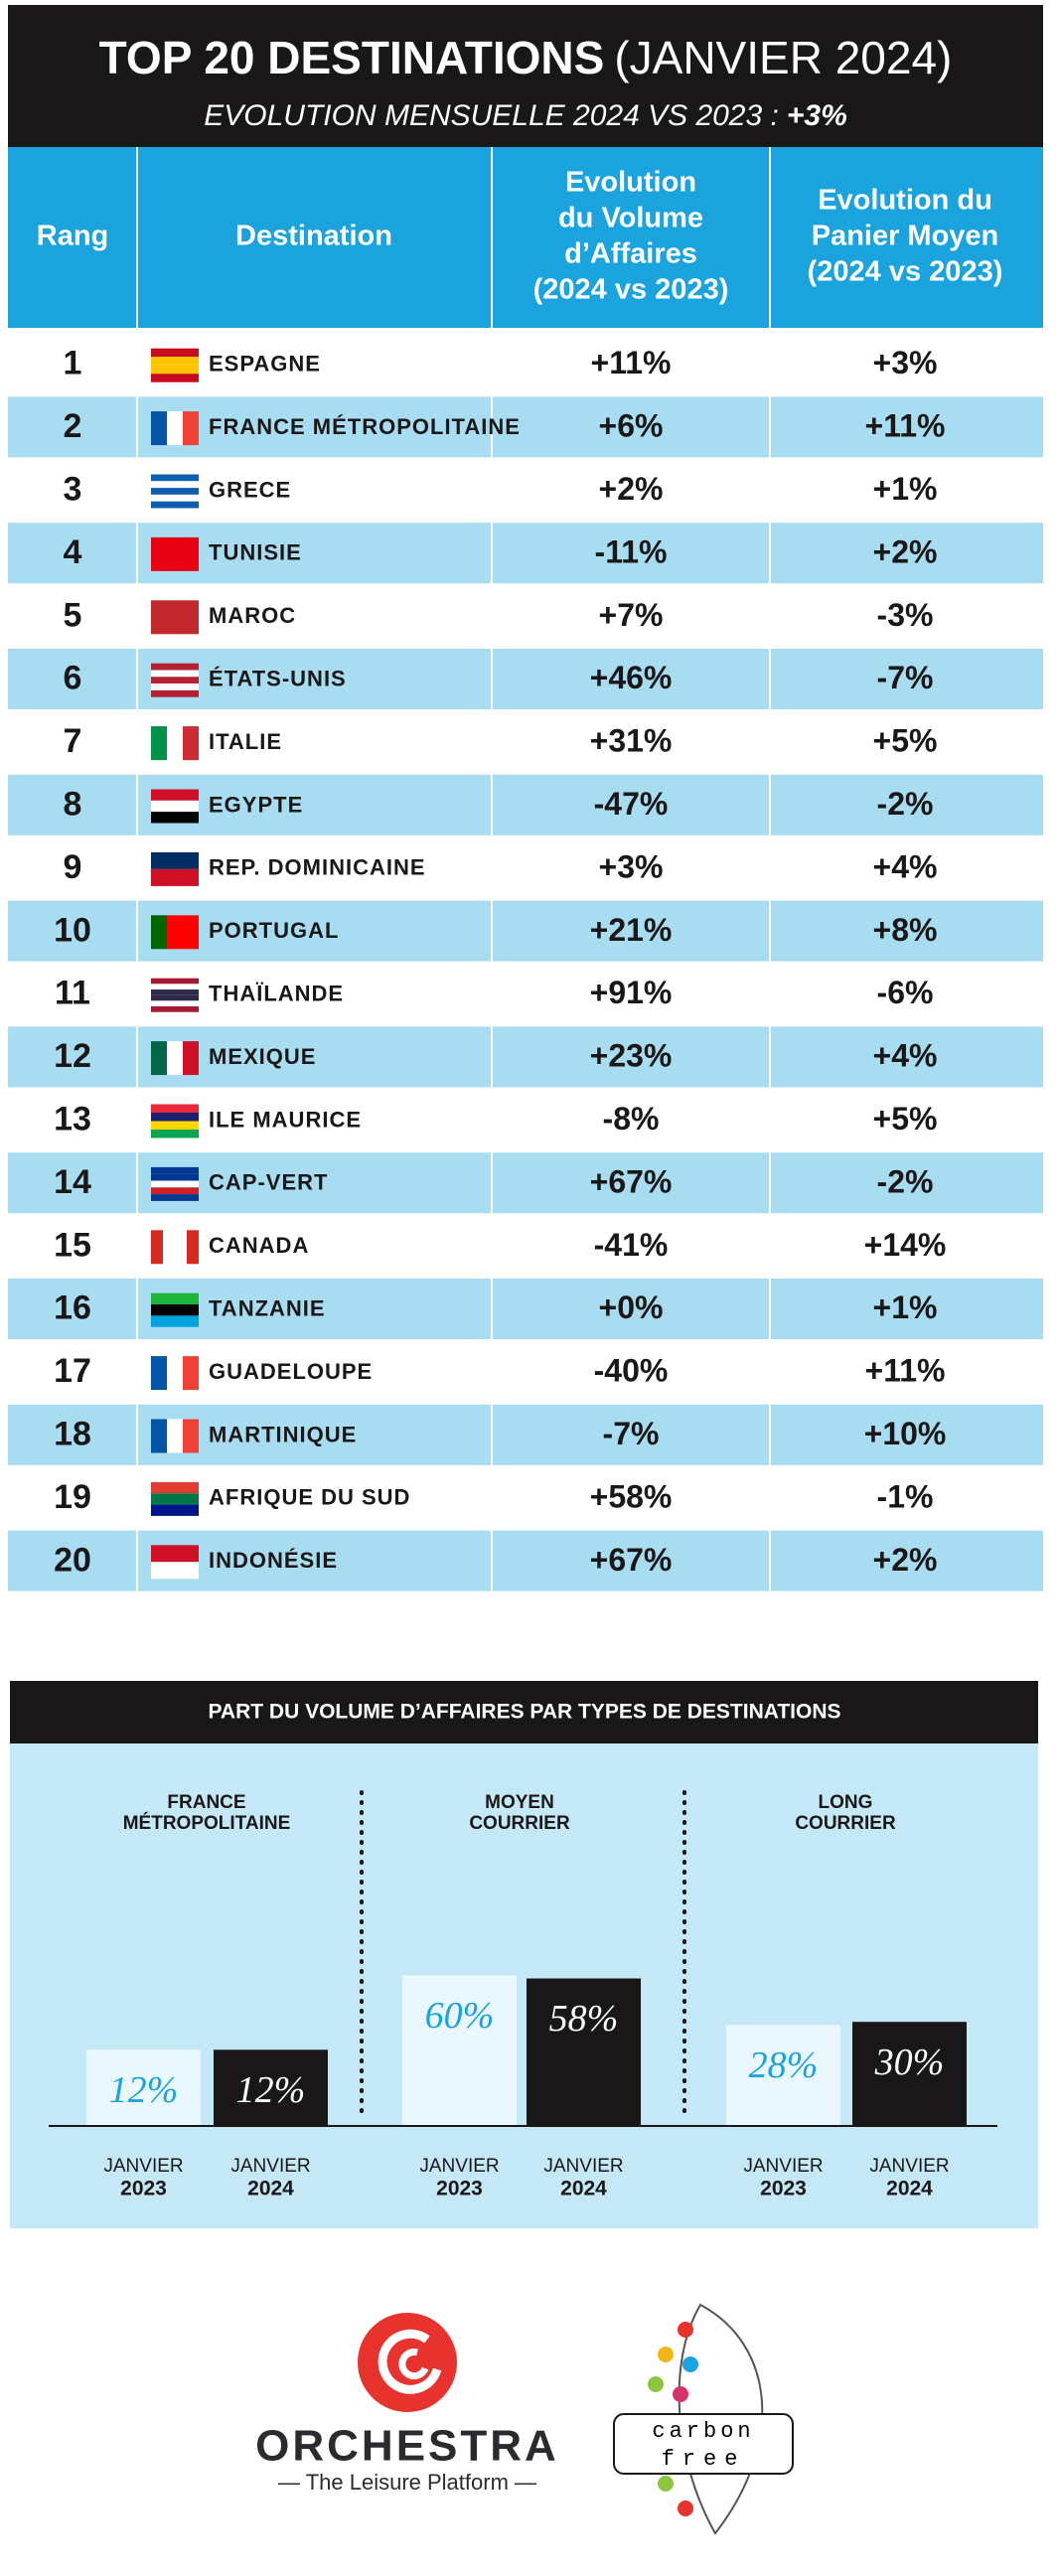 This screenshot has width=1059, height=2576. Describe the element at coordinates (631, 218) in the screenshot. I see `column-header: du Volume` at that location.